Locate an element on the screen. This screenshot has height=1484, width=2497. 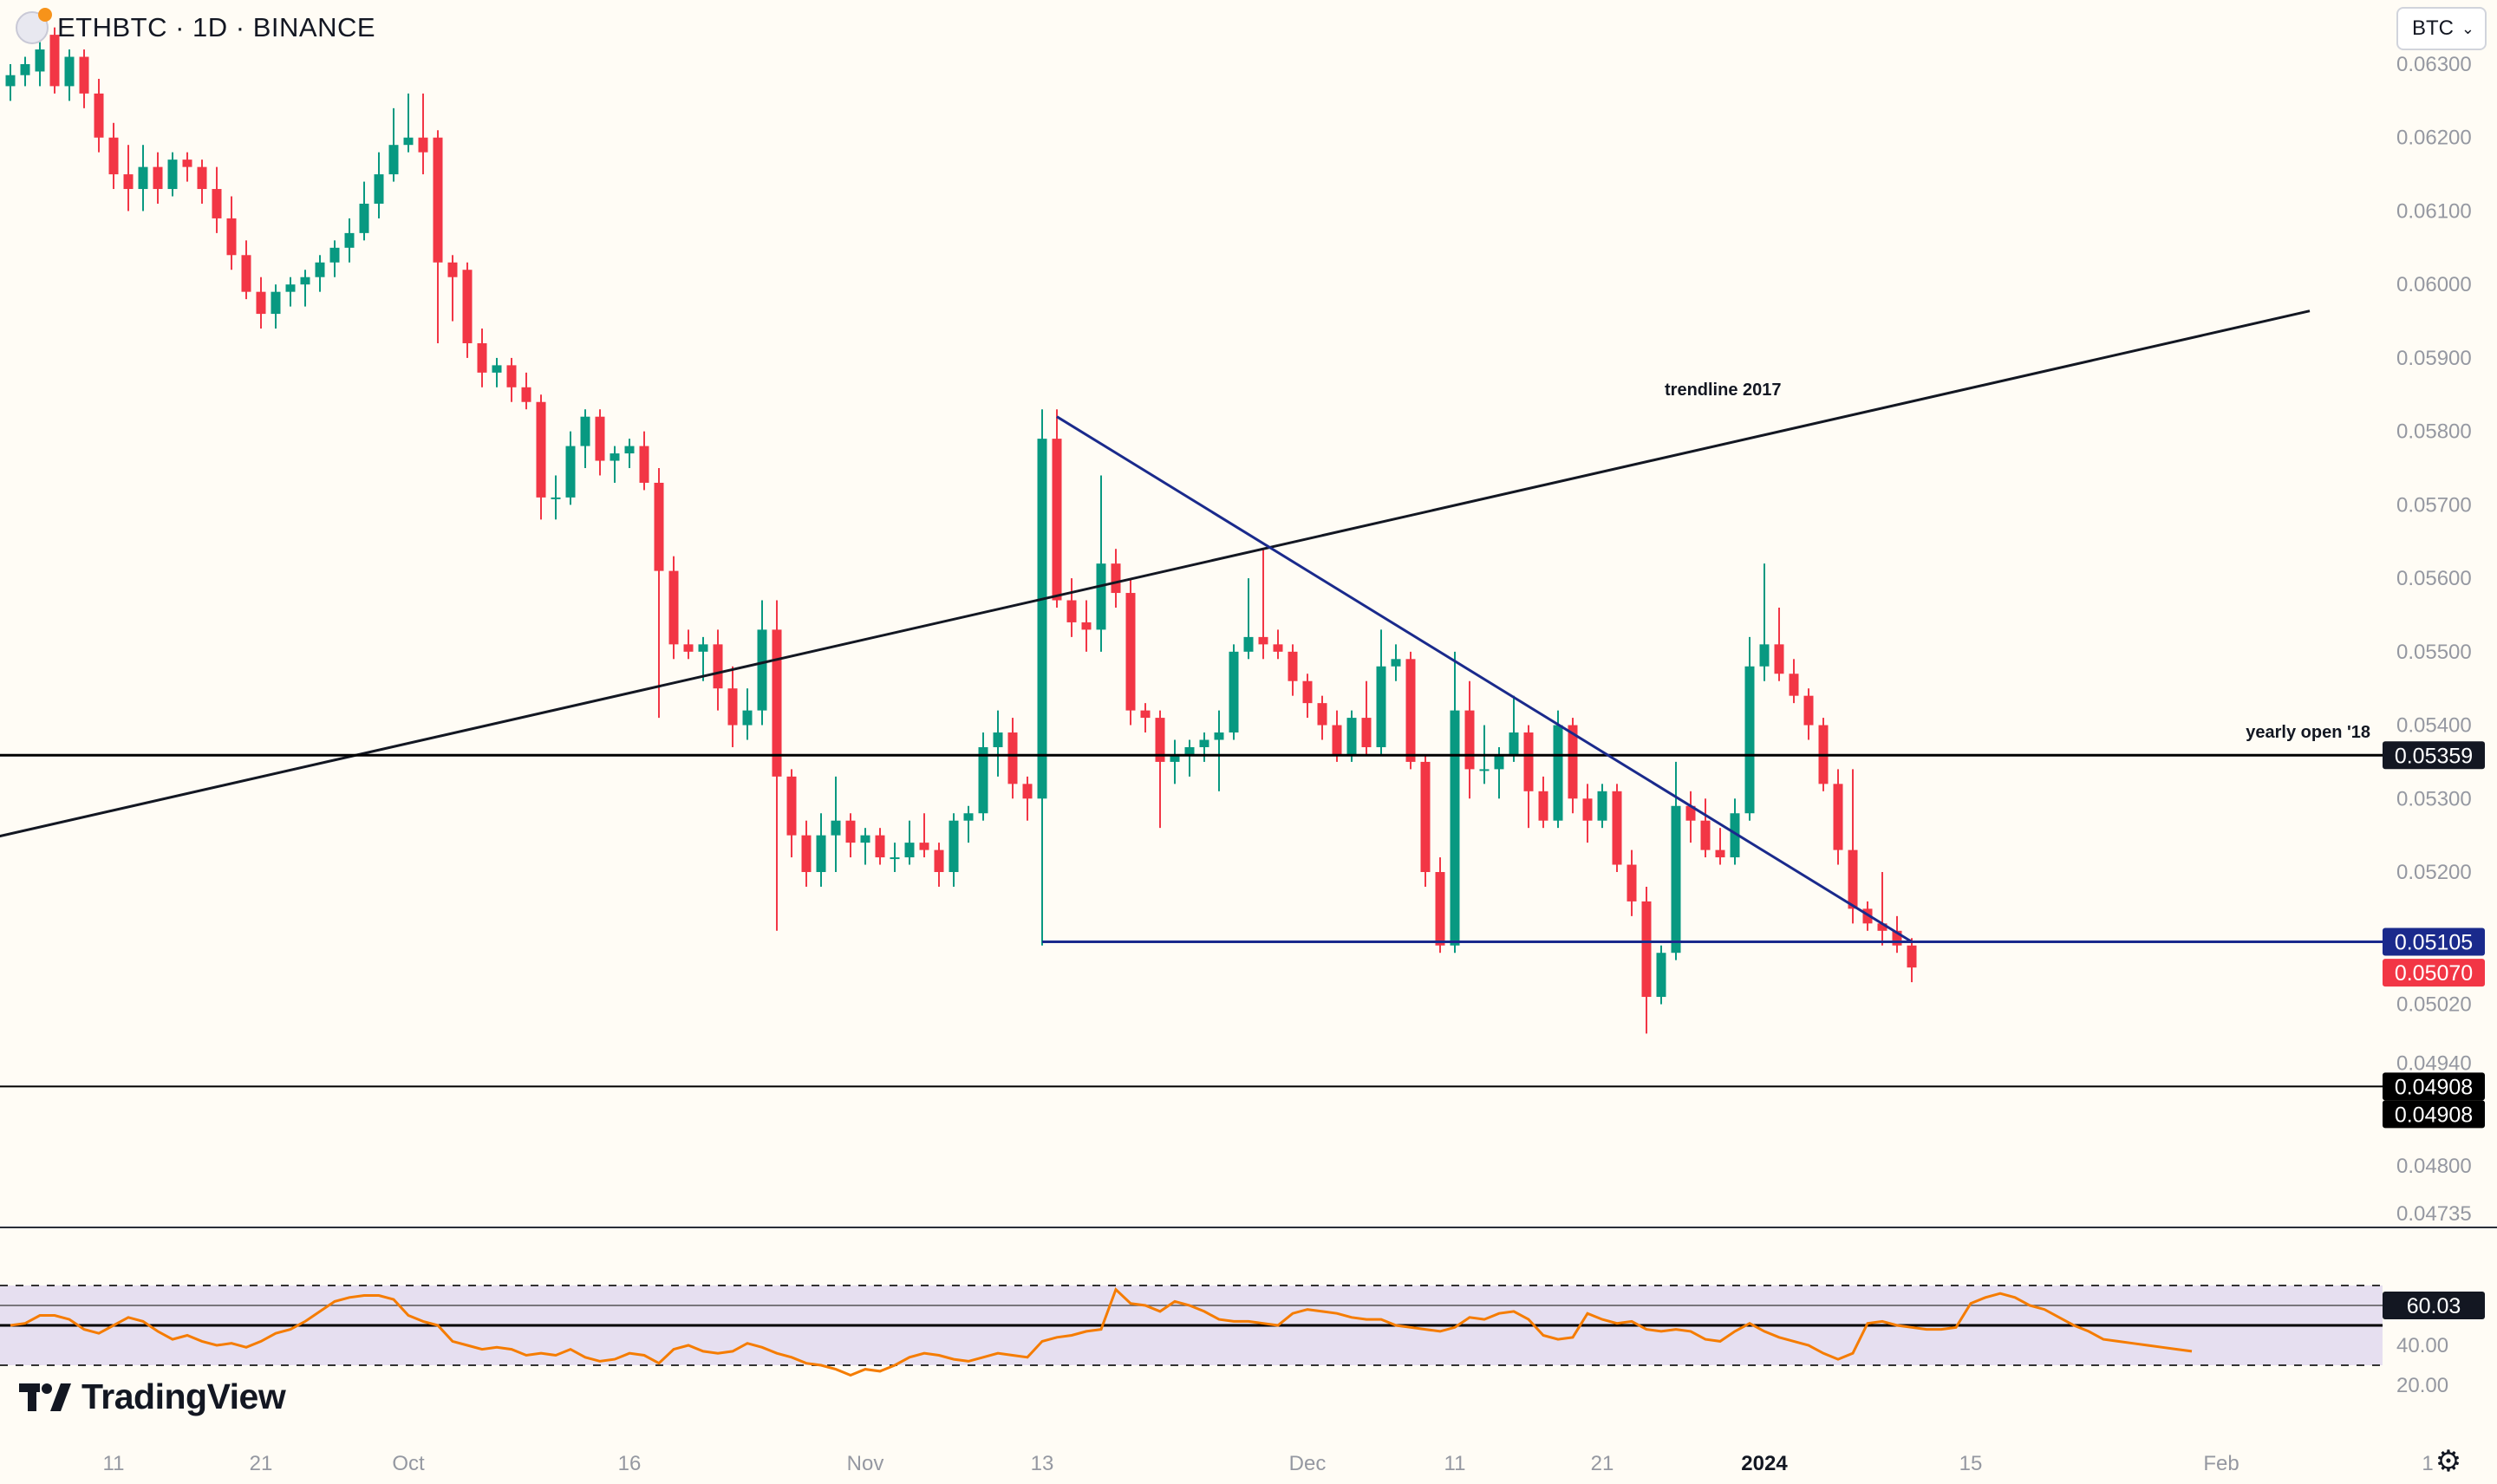
chart-header: ETHBTC · 1D · BINANCE is located at coordinates (187, 27).